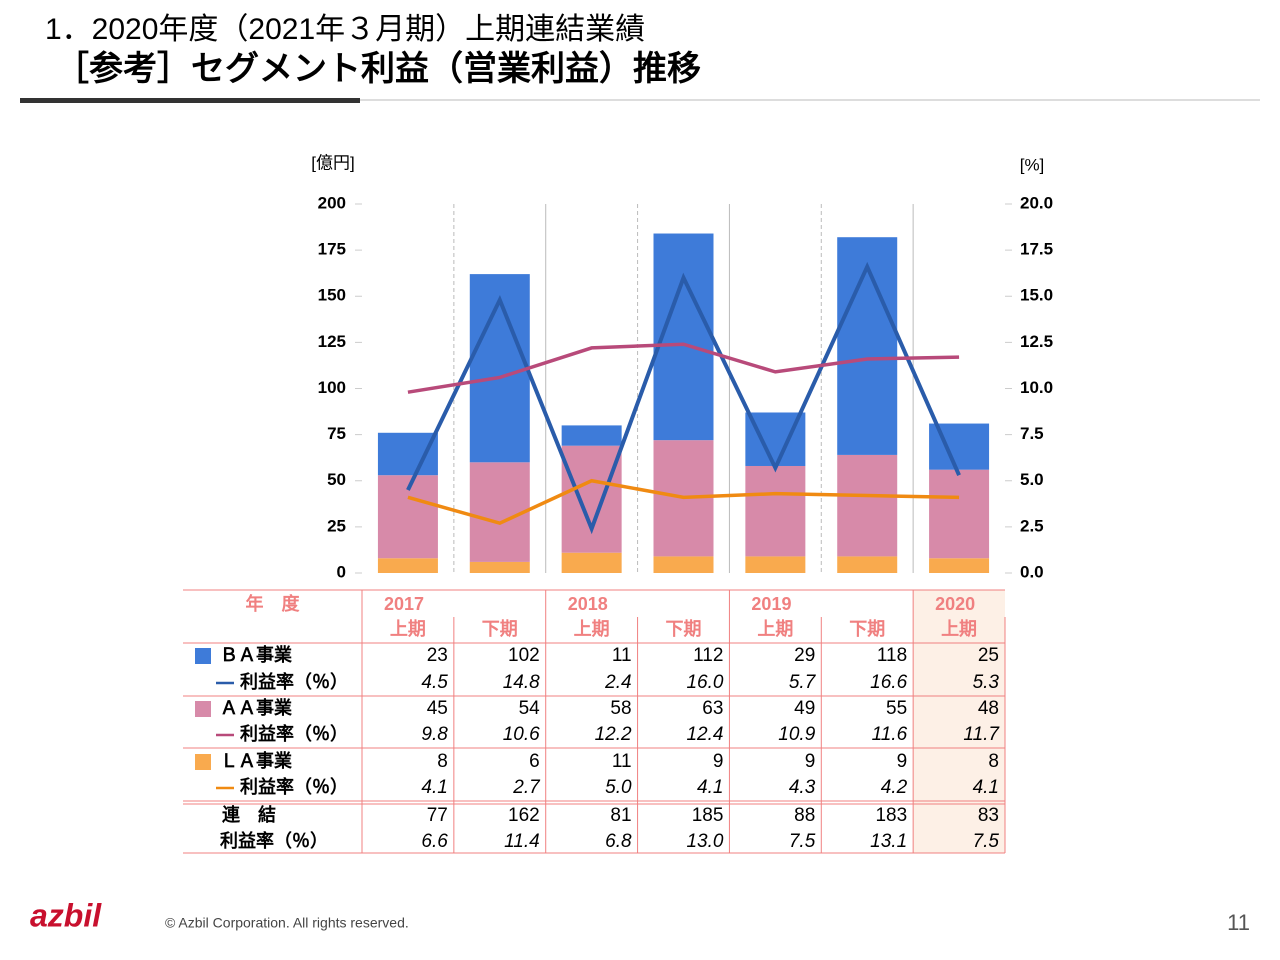 The image size is (1280, 960). Describe the element at coordinates (434, 734) in the screenshot. I see `cell: 9.8` at that location.